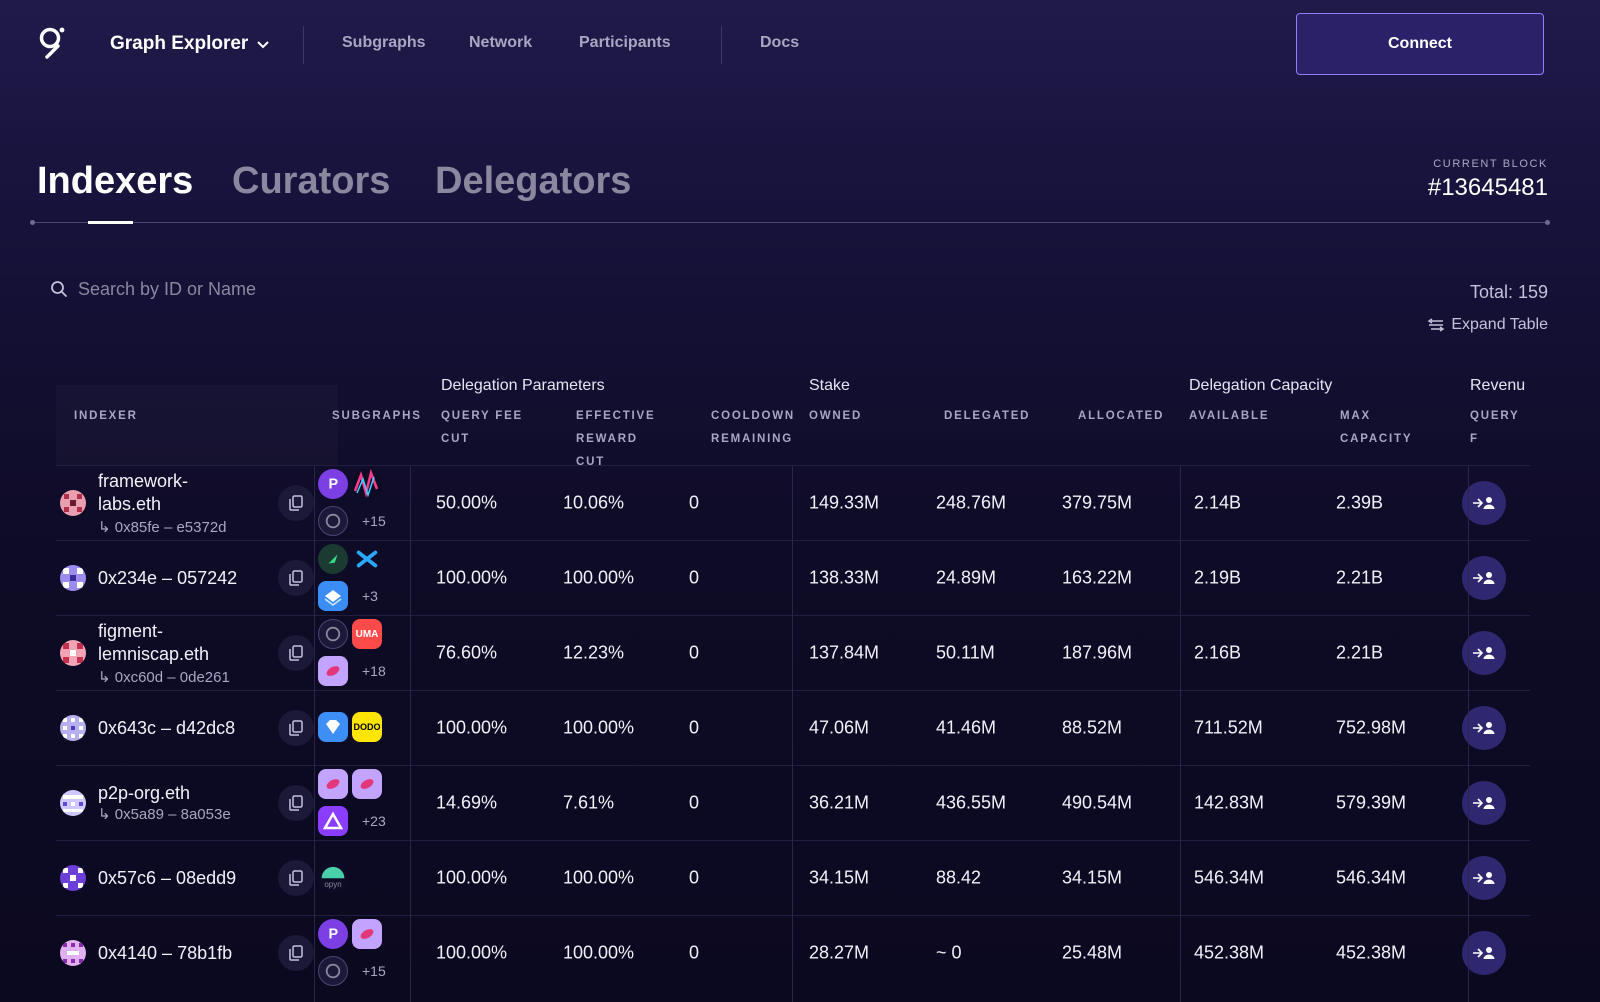 Image resolution: width=1600 pixels, height=1002 pixels. What do you see at coordinates (1376, 427) in the screenshot?
I see `col-max-capacity: MAX CAPACITY` at bounding box center [1376, 427].